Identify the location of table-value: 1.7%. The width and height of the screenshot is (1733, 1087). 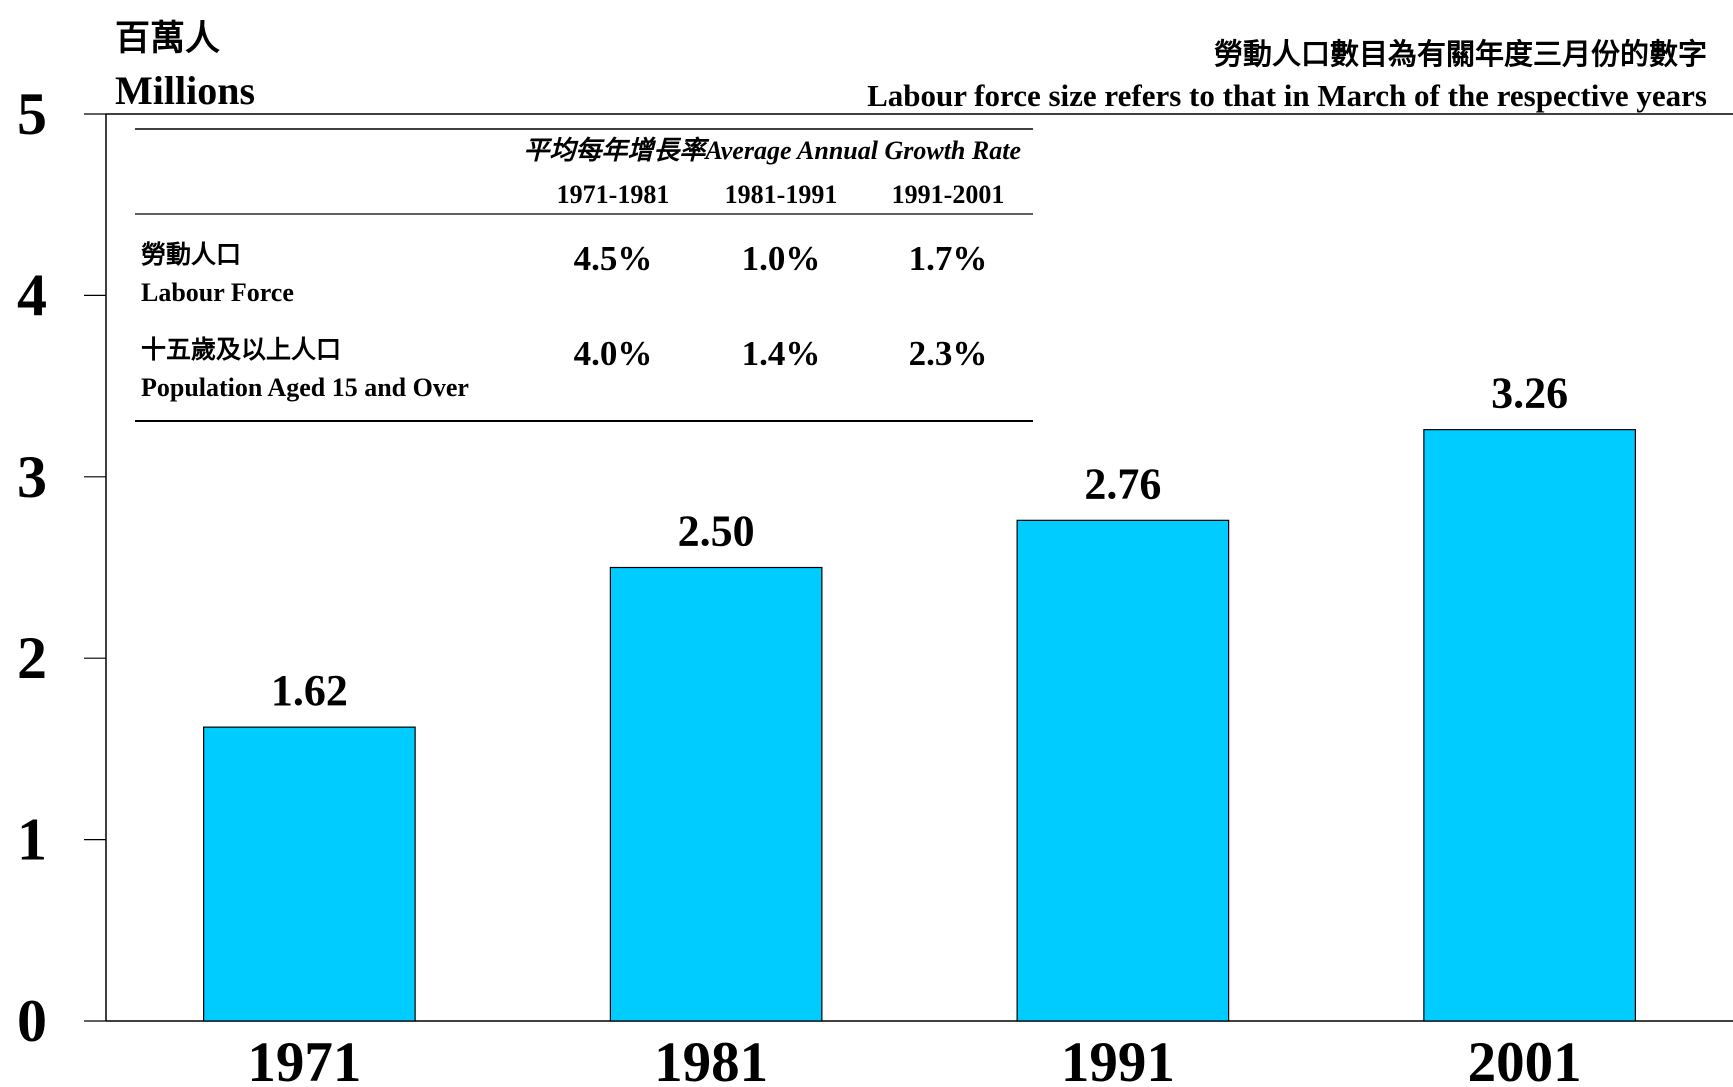
(948, 258).